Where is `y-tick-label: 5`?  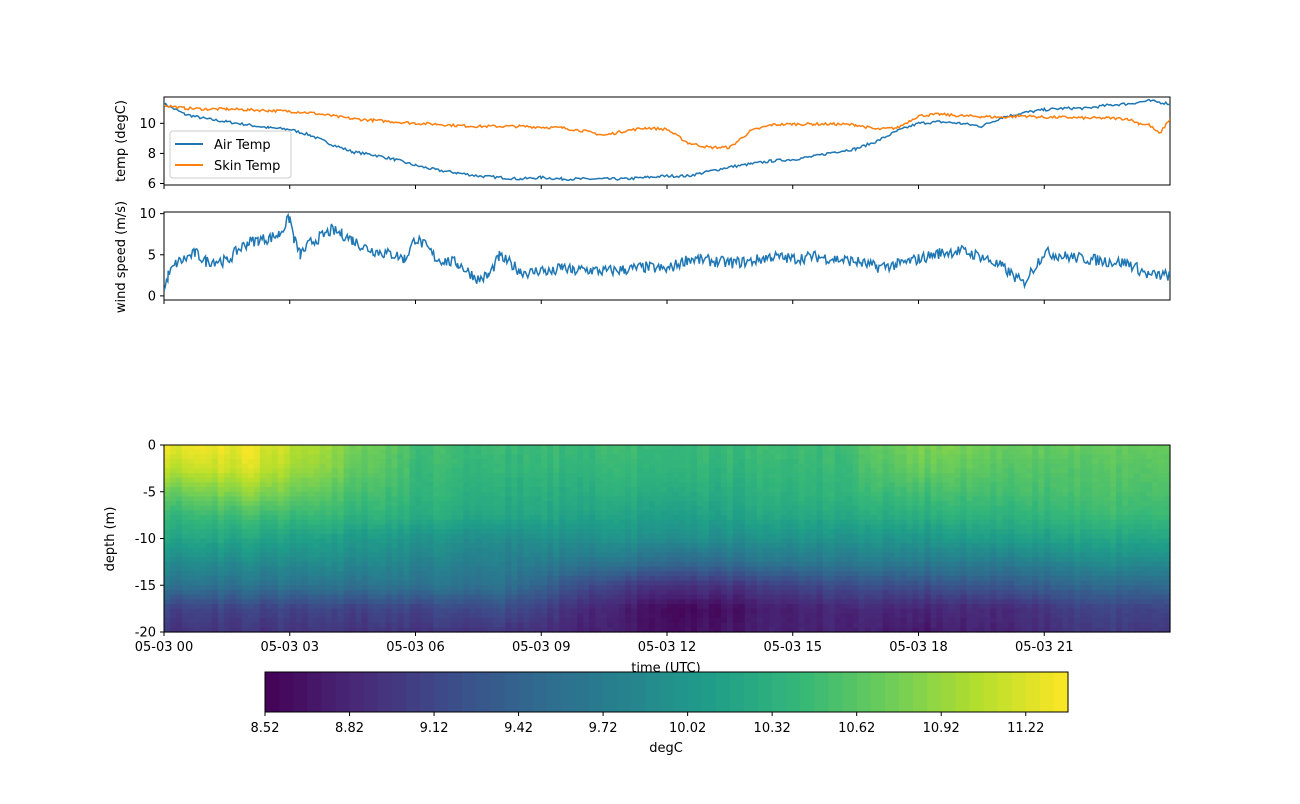
y-tick-label: 5 is located at coordinates (152, 255).